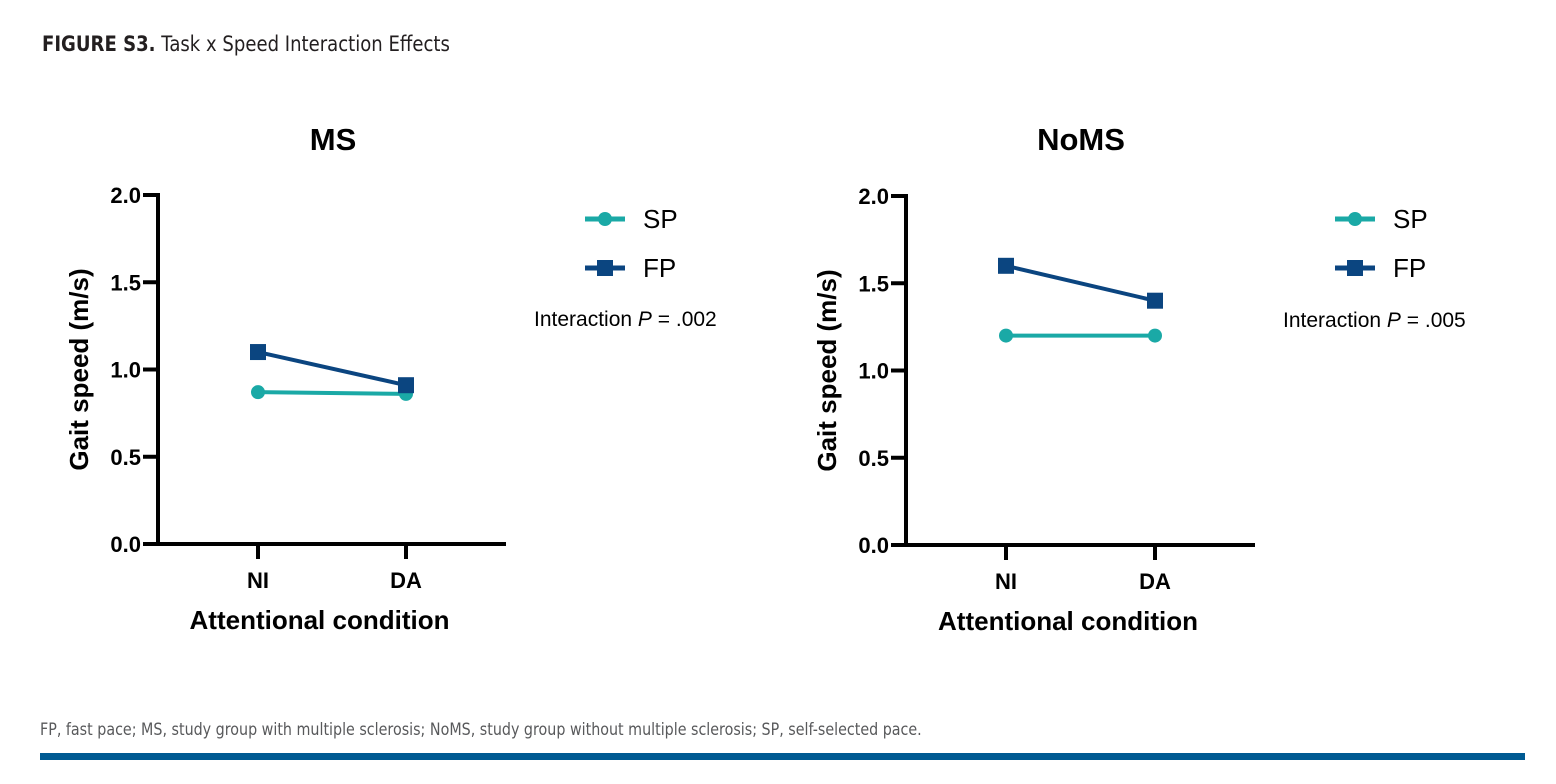 Image resolution: width=1556 pixels, height=784 pixels. I want to click on interaction-p-value: Interaction P = .005, so click(1374, 320).